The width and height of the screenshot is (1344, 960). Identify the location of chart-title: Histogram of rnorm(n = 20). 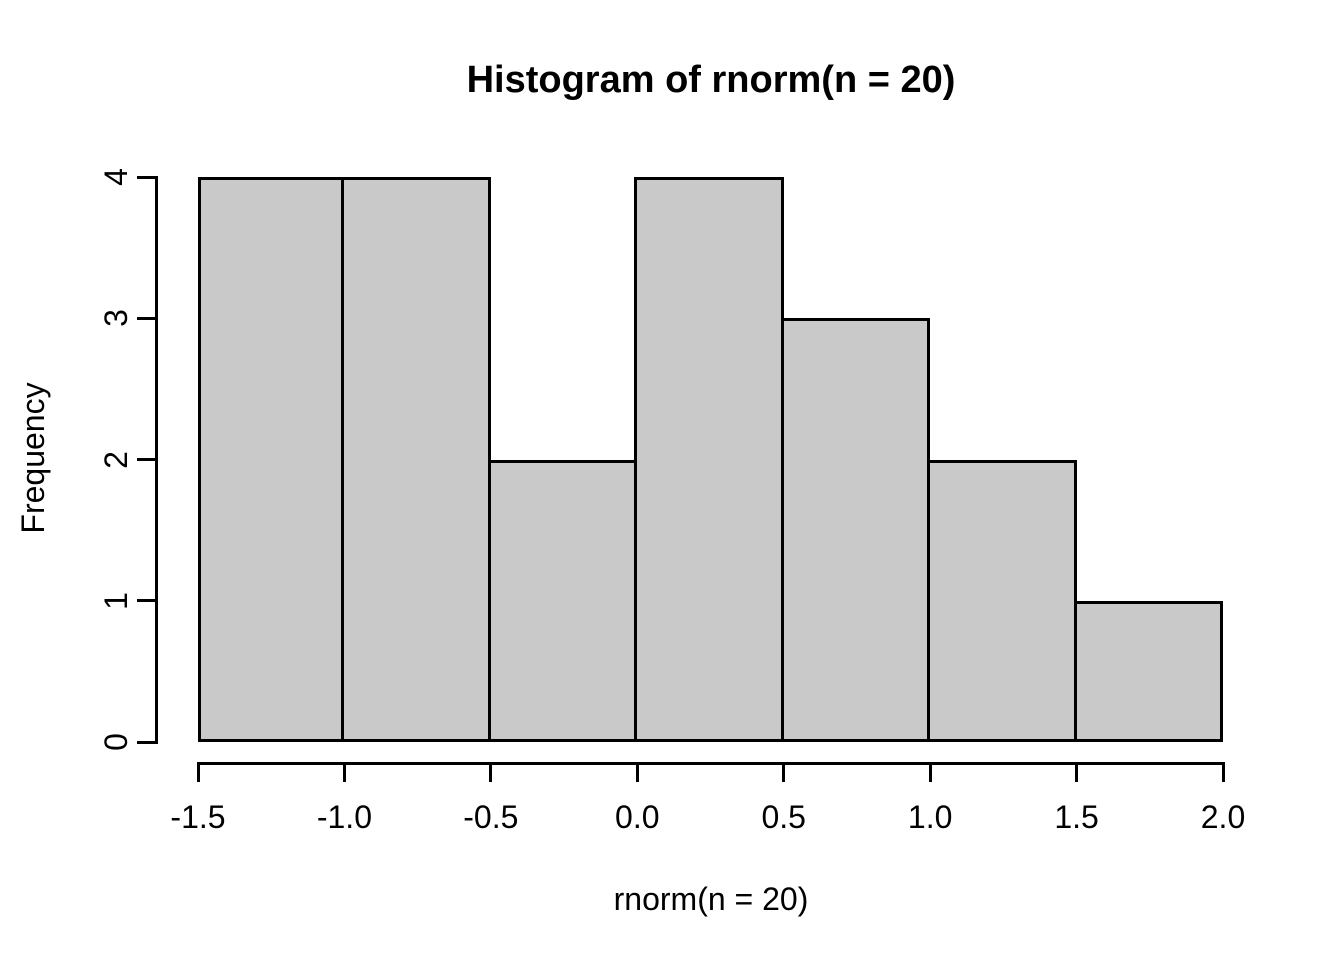
(711, 80).